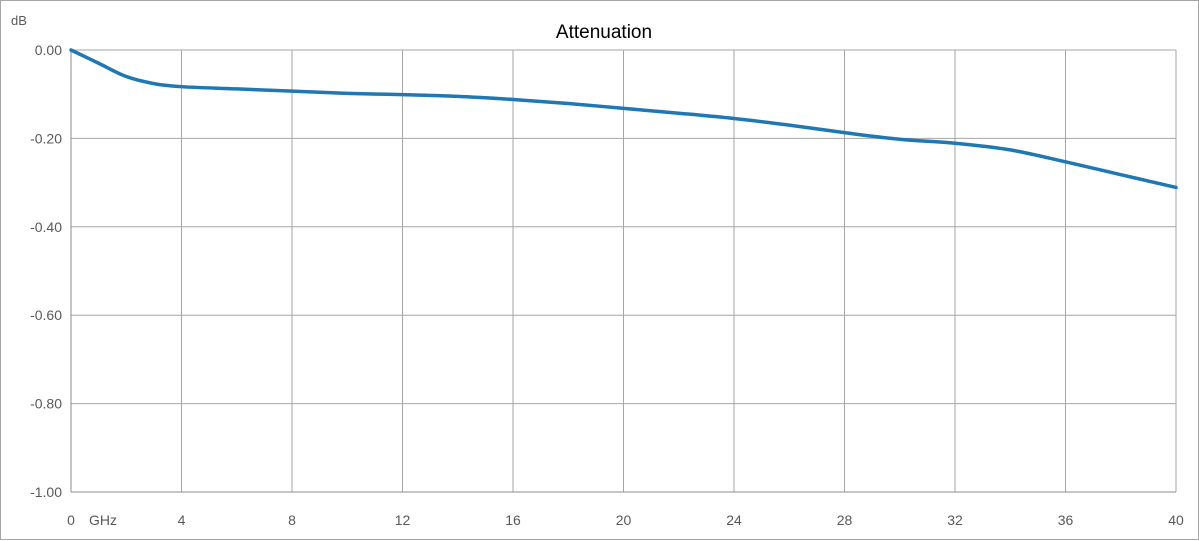  Describe the element at coordinates (103, 520) in the screenshot. I see `x-axis-unit: GHz` at that location.